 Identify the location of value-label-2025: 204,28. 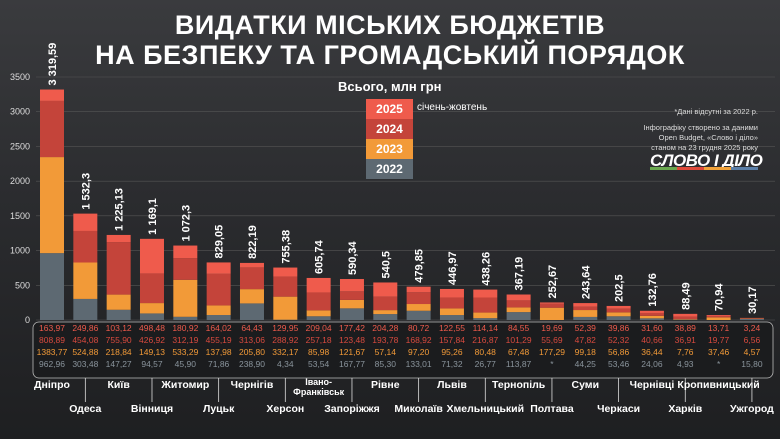
(385, 328).